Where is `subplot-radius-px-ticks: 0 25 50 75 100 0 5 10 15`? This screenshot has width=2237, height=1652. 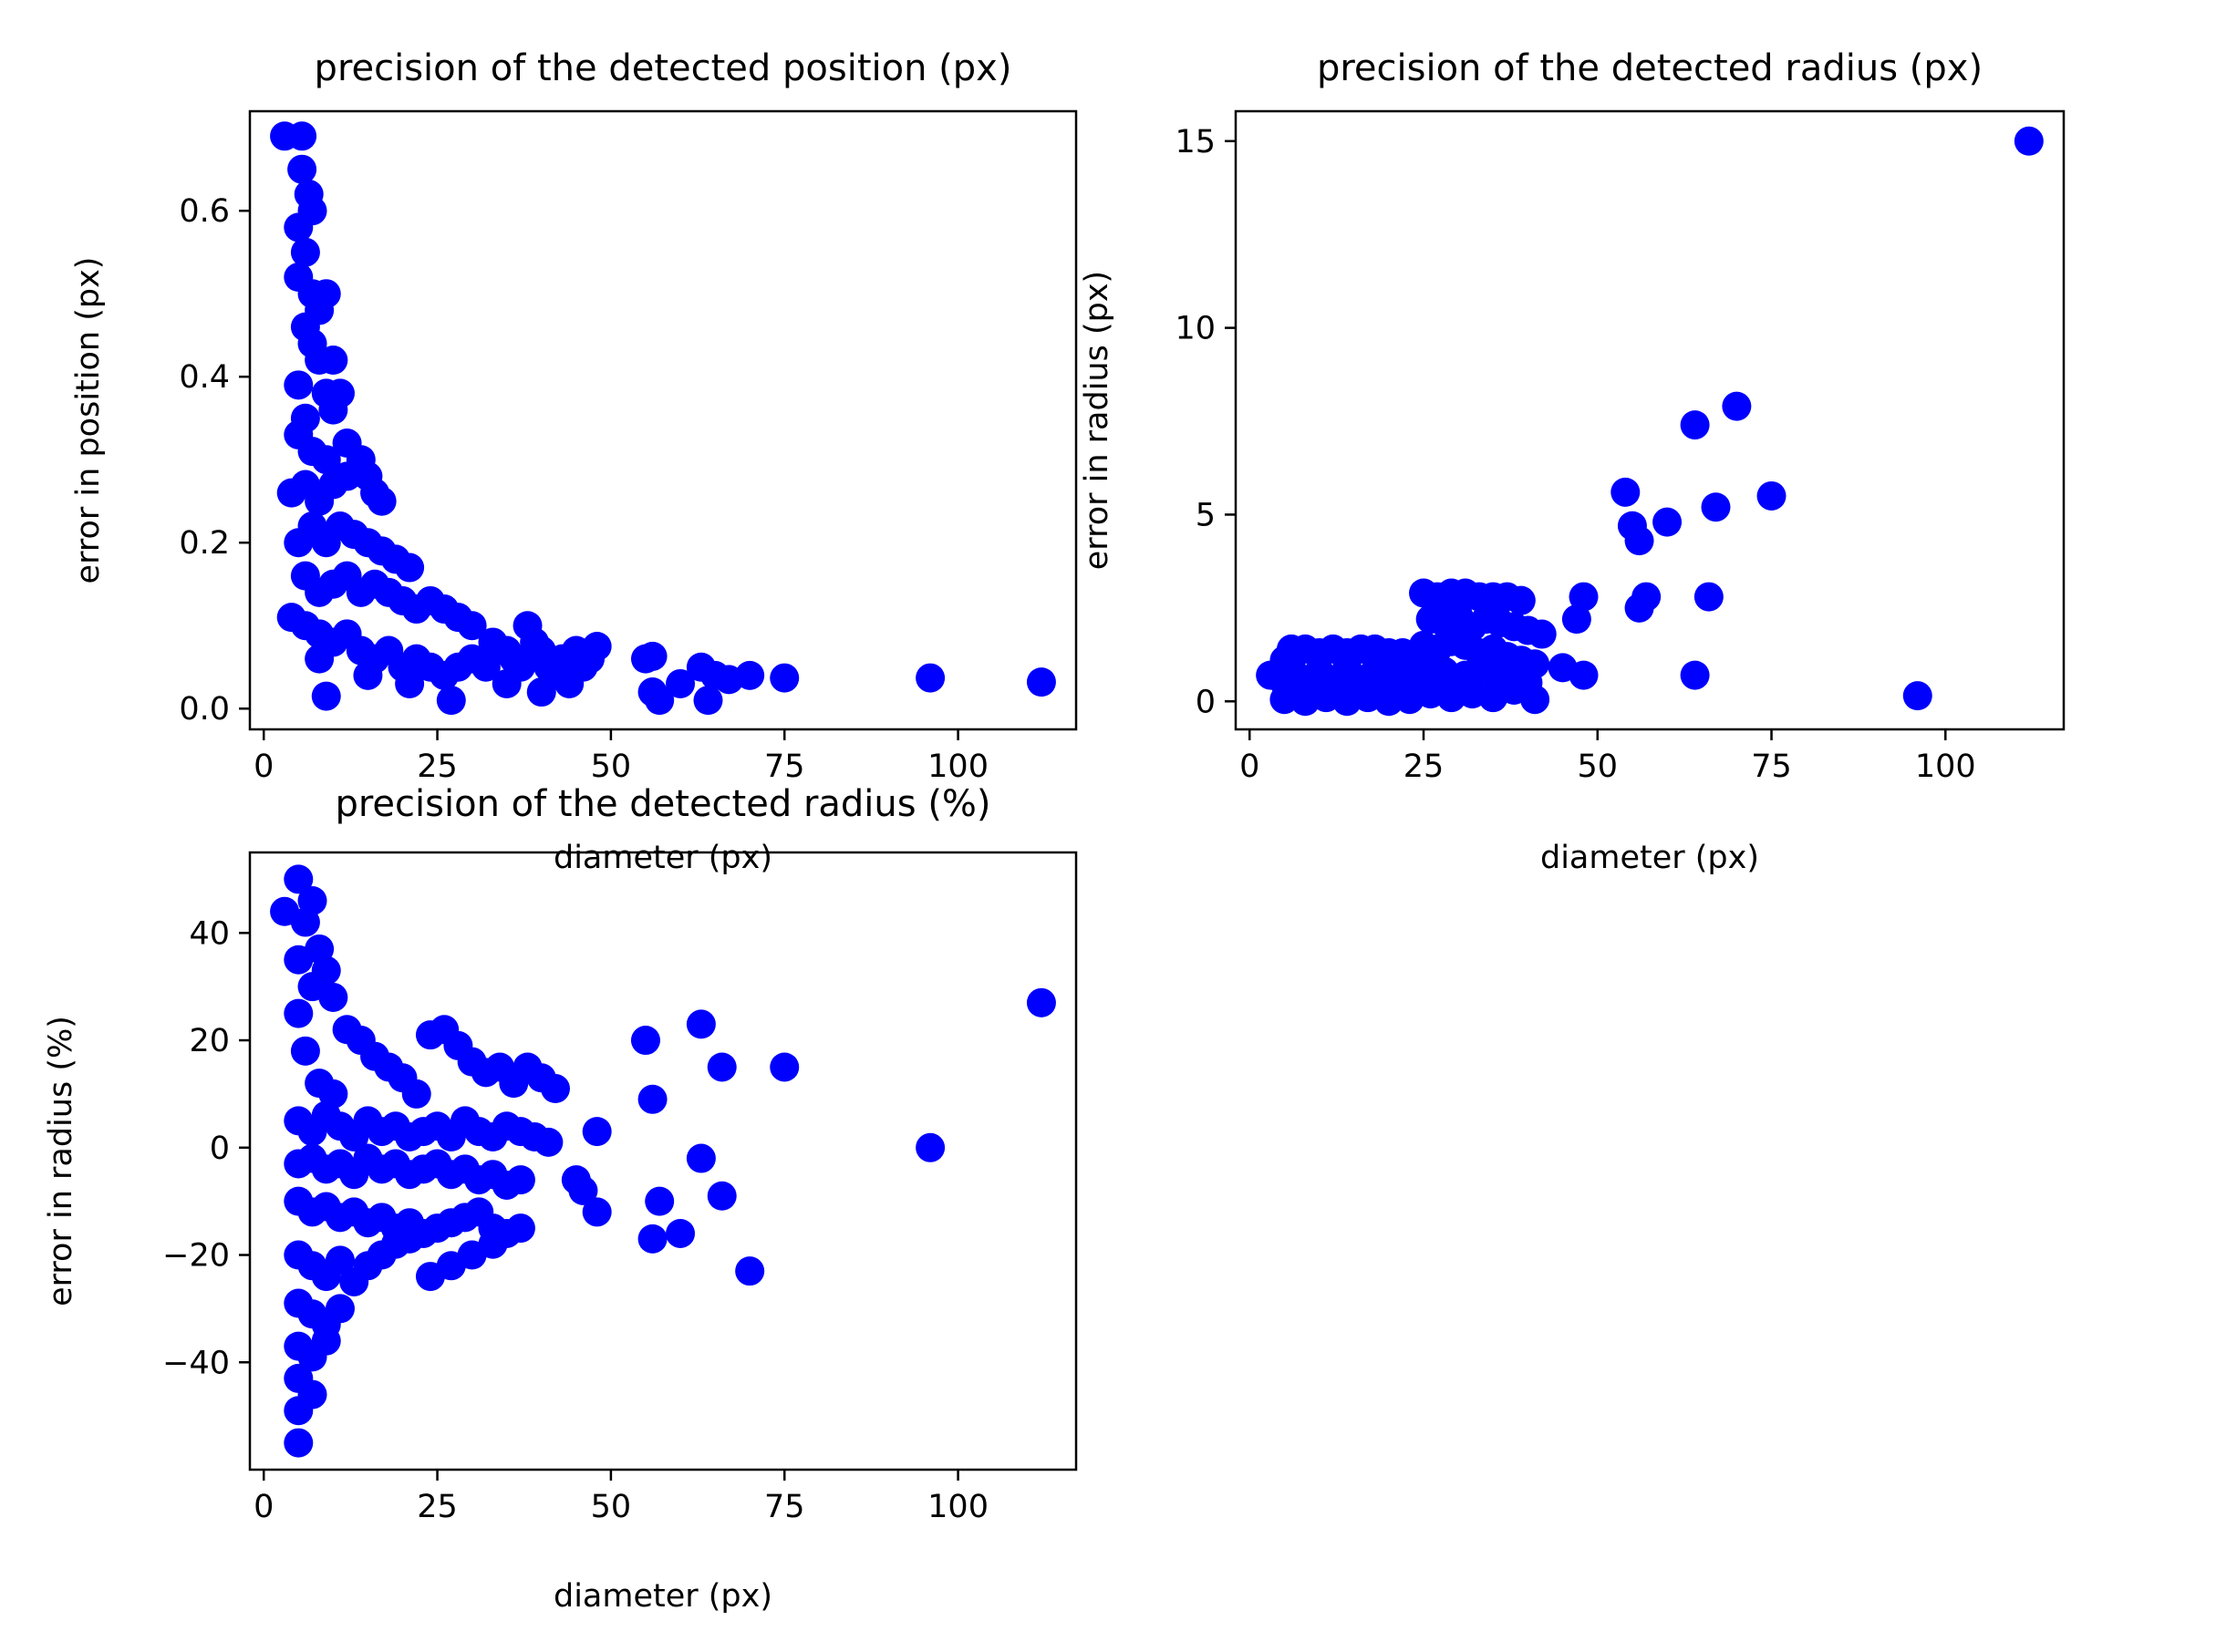
subplot-radius-px-ticks: 0 25 50 75 100 0 5 10 15 is located at coordinates (1575, 454).